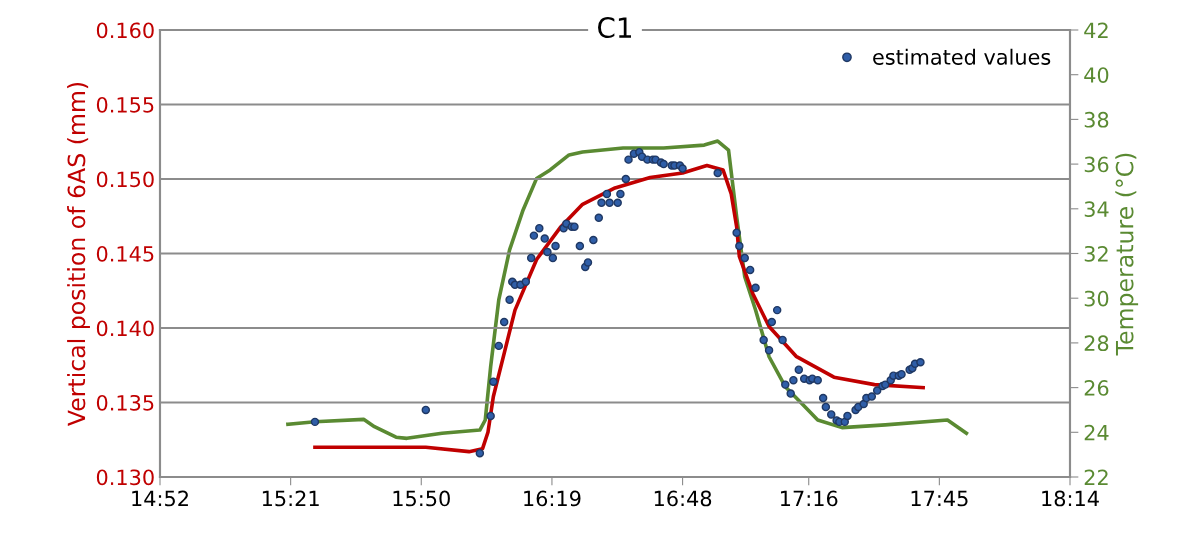  I want to click on x-tick-label: 17:45, so click(939, 498).